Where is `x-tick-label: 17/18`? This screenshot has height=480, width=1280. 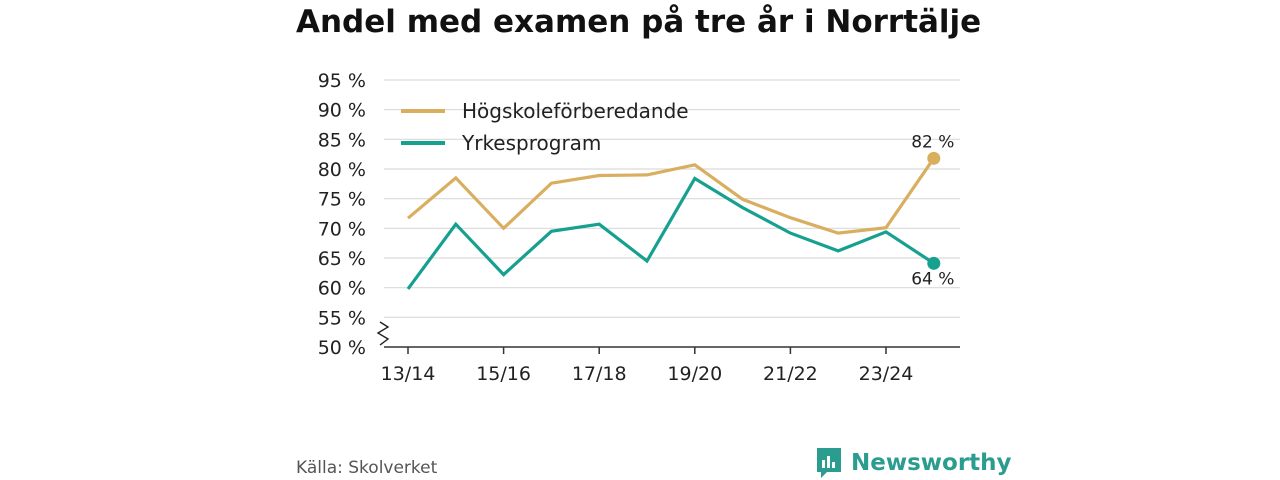 x-tick-label: 17/18 is located at coordinates (599, 374).